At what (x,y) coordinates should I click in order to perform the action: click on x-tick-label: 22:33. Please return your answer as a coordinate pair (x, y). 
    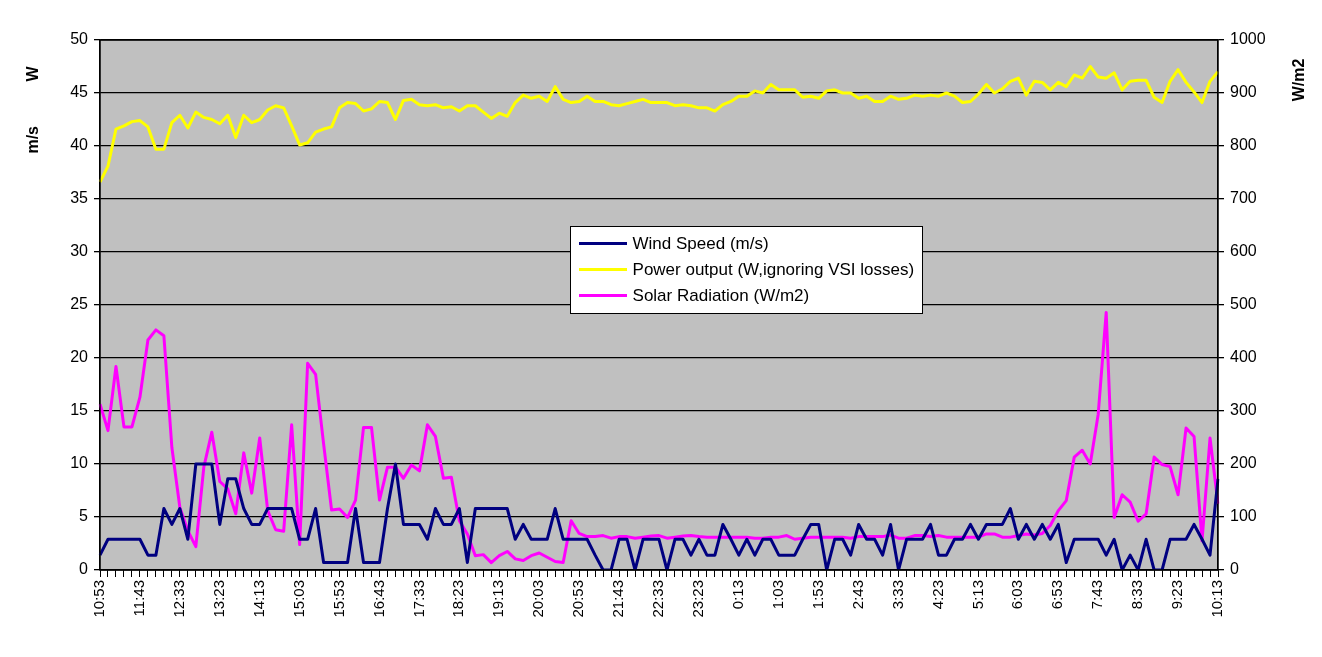
    Looking at the image, I should click on (658, 599).